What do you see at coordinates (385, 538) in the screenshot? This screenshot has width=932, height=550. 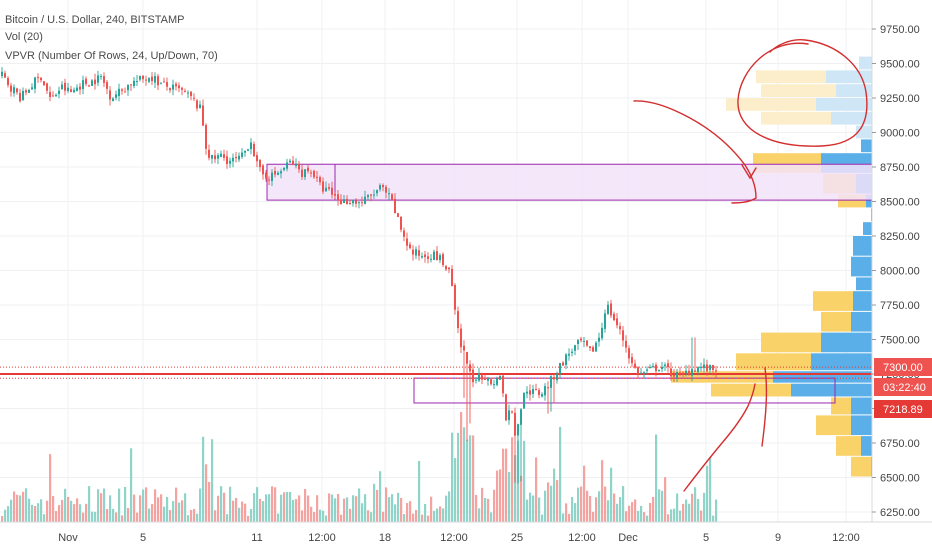 I see `time-tick-label: 18` at bounding box center [385, 538].